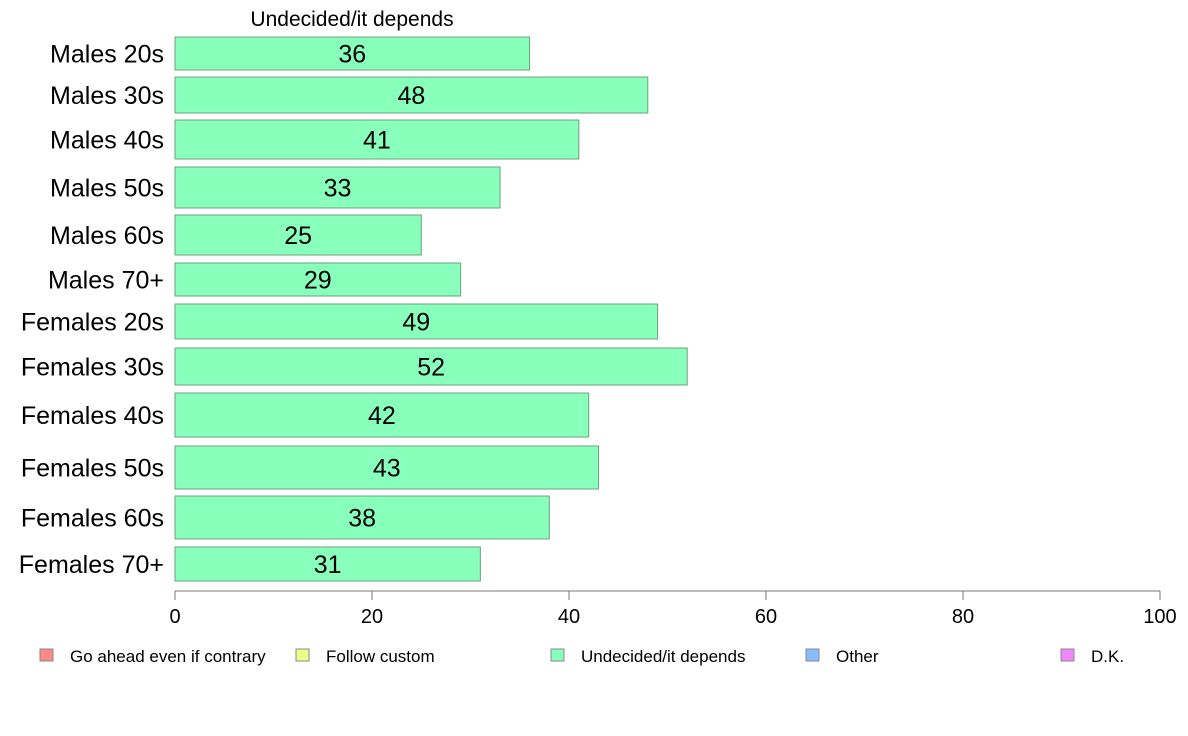 Image resolution: width=1188 pixels, height=736 pixels. I want to click on legend-item: Follow custom, so click(365, 656).